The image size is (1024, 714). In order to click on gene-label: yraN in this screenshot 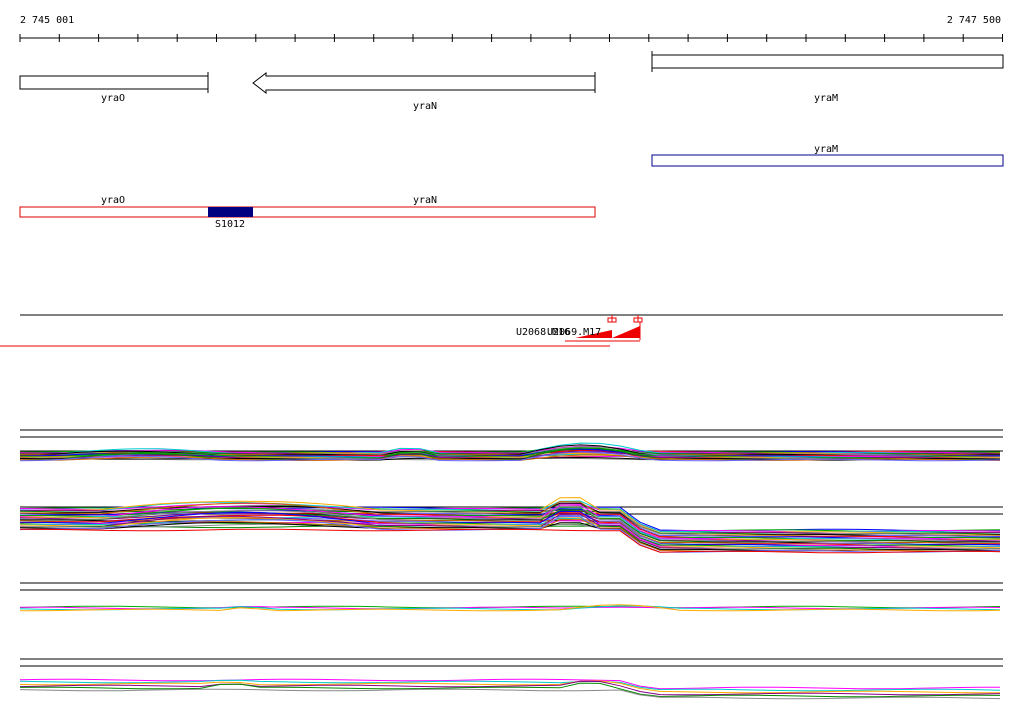, I will do `click(425, 106)`.